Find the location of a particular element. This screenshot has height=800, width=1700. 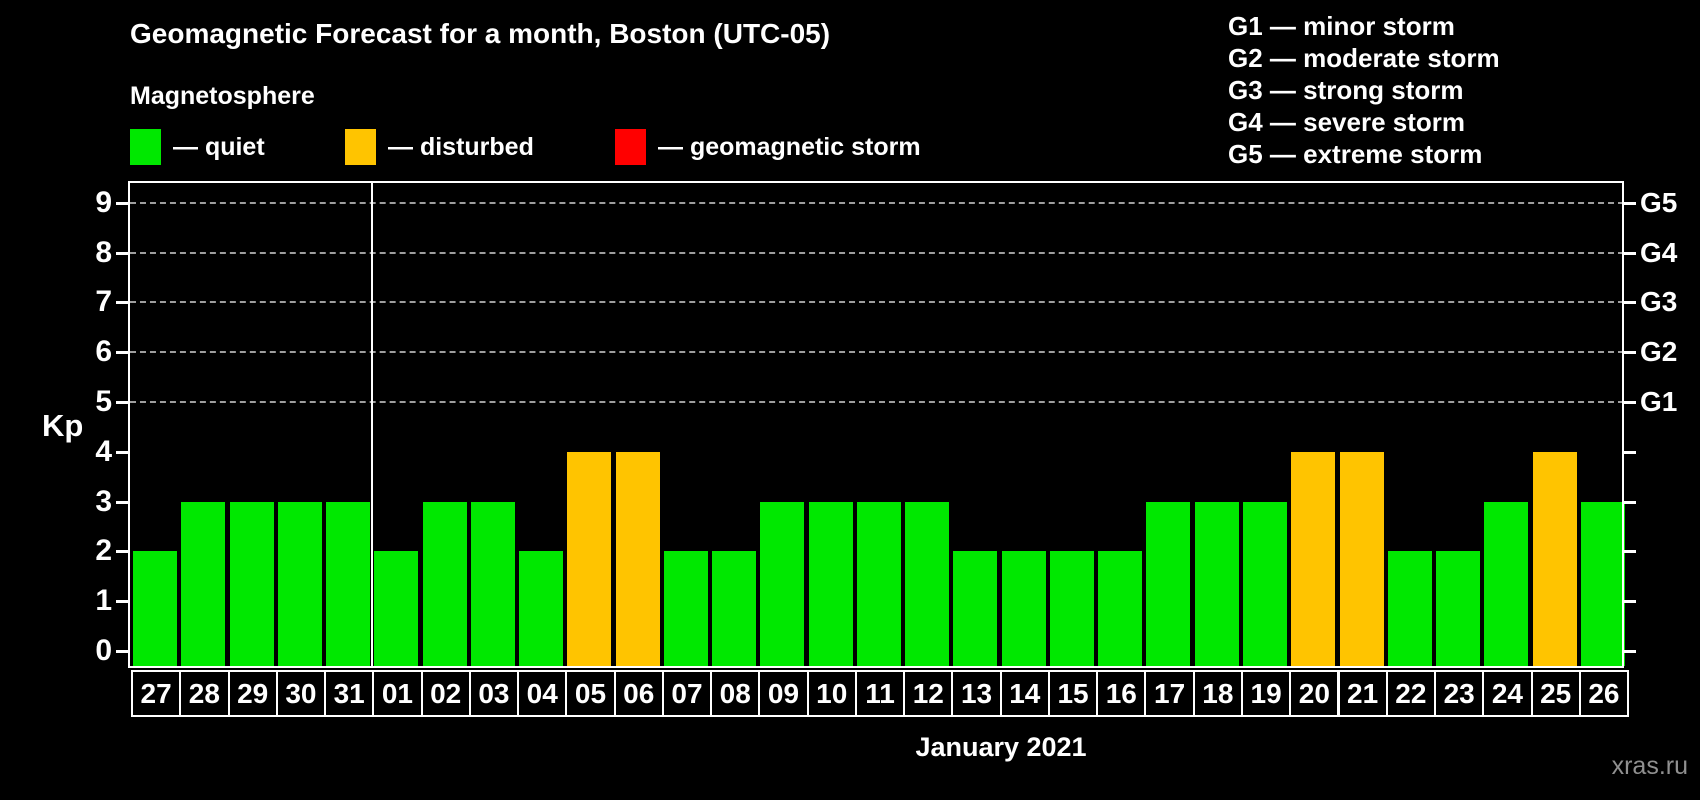

day-label-12: 12 is located at coordinates (928, 693).